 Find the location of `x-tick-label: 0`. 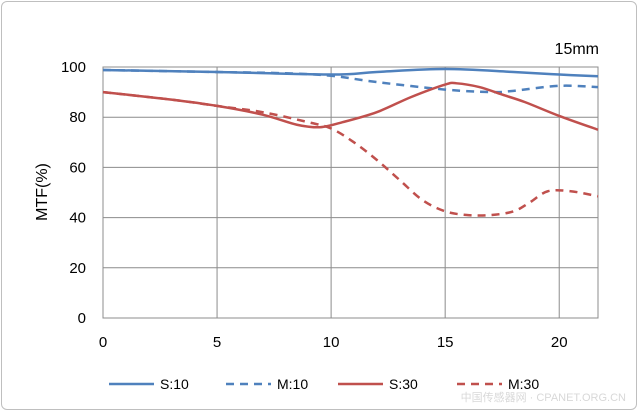

x-tick-label: 0 is located at coordinates (103, 342).